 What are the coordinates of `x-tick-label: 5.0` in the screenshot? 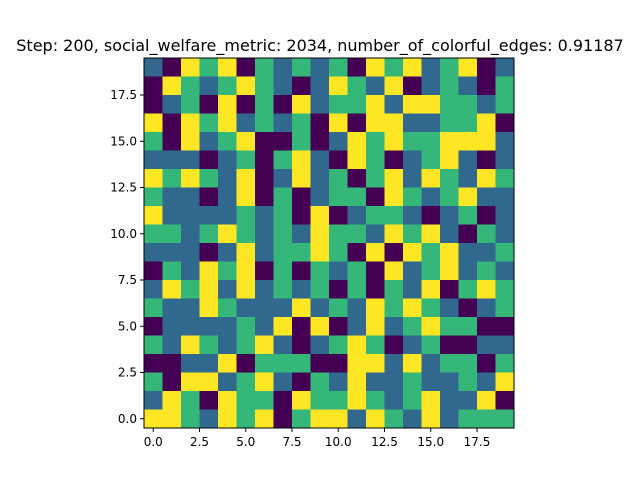 It's located at (245, 442).